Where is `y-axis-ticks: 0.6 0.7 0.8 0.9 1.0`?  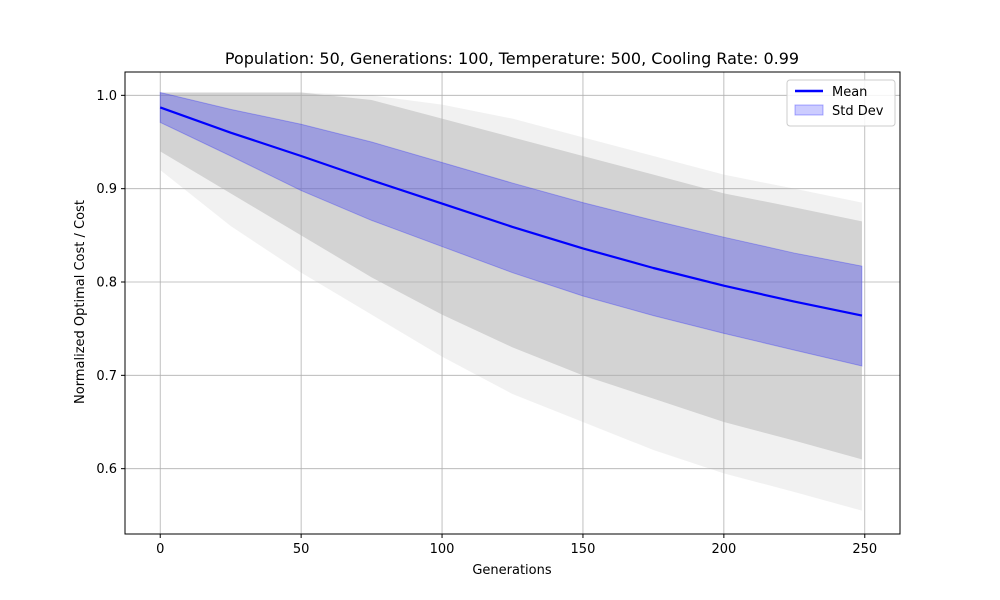 y-axis-ticks: 0.6 0.7 0.8 0.9 1.0 is located at coordinates (110, 283).